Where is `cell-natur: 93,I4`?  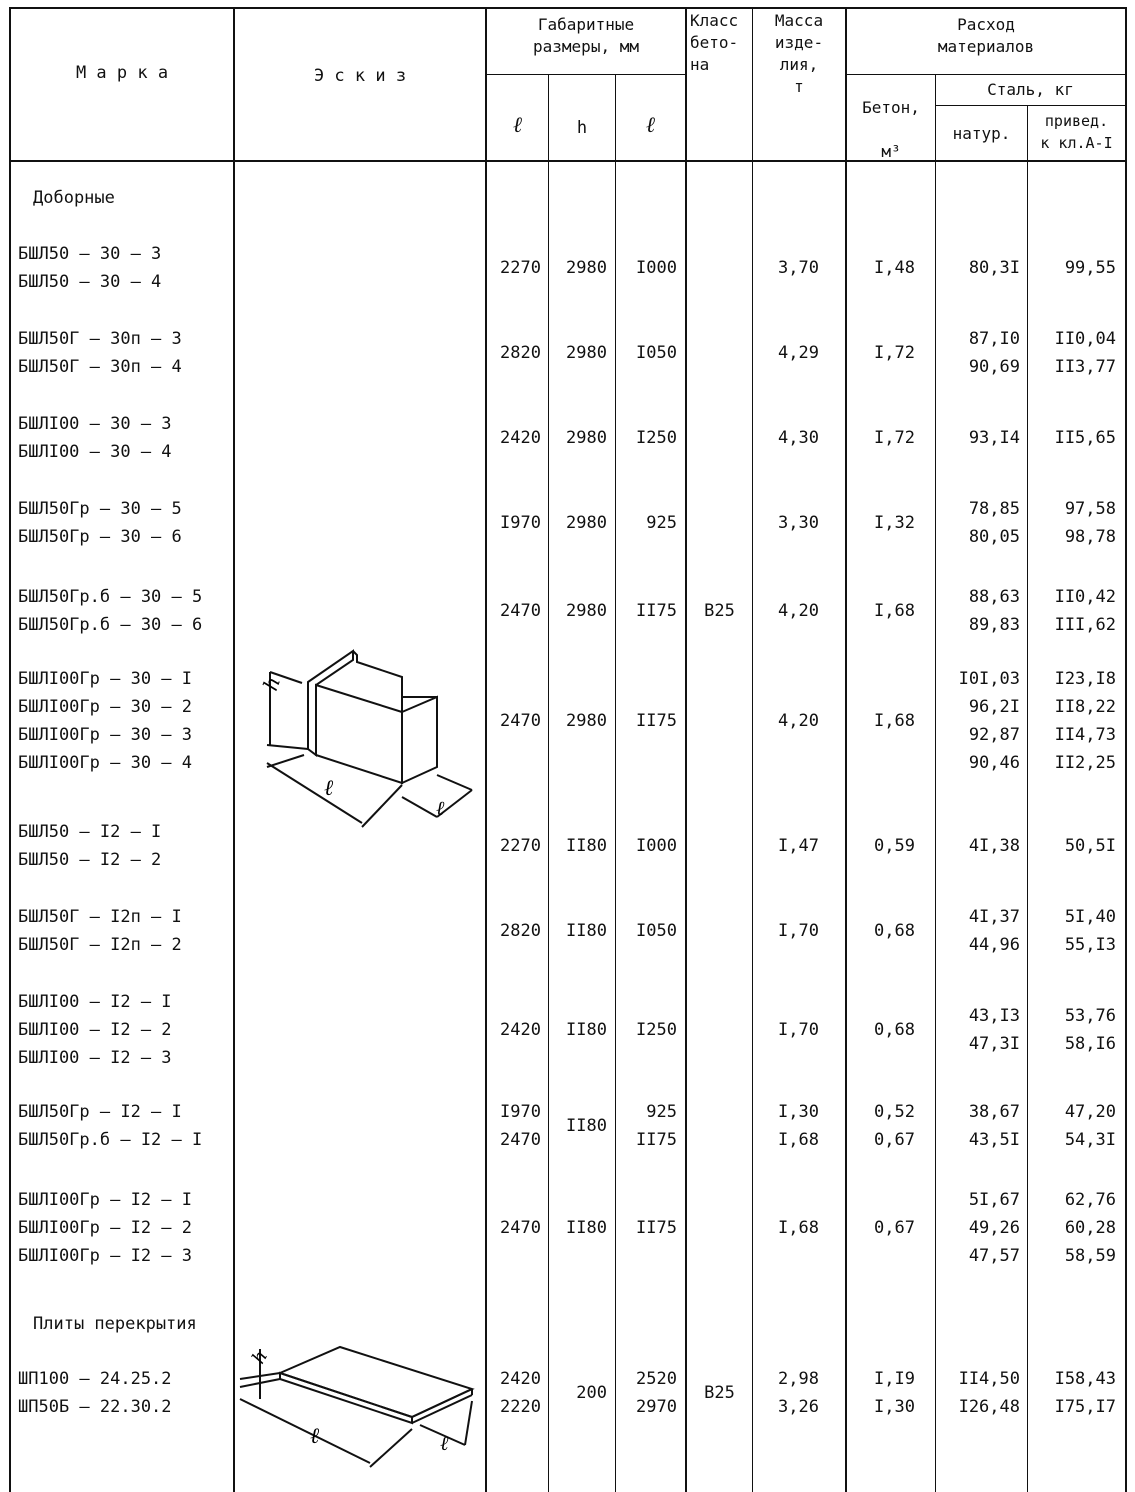 cell-natur: 93,I4 is located at coordinates (994, 438).